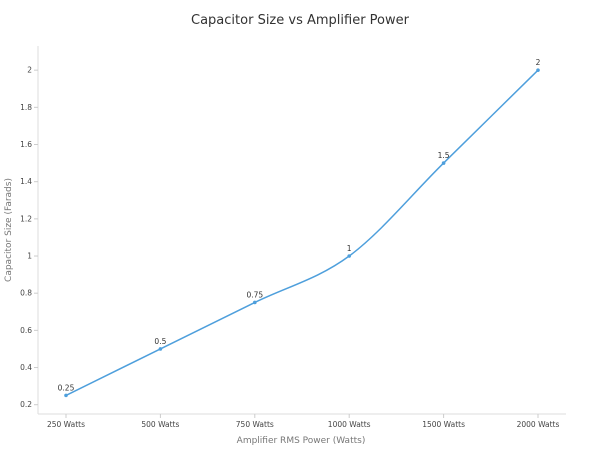 The width and height of the screenshot is (600, 450). Describe the element at coordinates (443, 424) in the screenshot. I see `x-tick-label: 1500 Watts` at that location.